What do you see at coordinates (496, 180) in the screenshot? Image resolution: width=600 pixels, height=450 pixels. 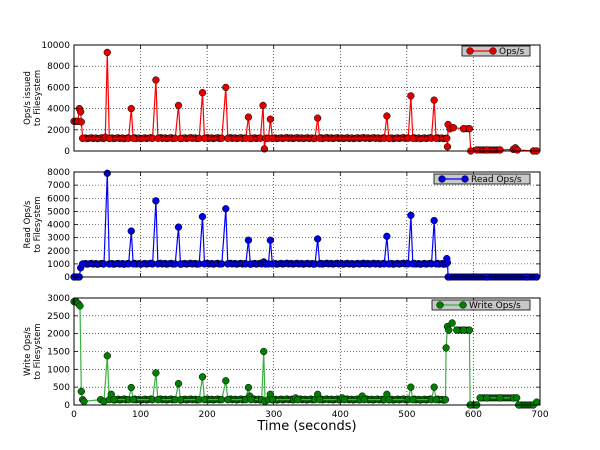 I see `legend-label: Read Ops/s` at bounding box center [496, 180].